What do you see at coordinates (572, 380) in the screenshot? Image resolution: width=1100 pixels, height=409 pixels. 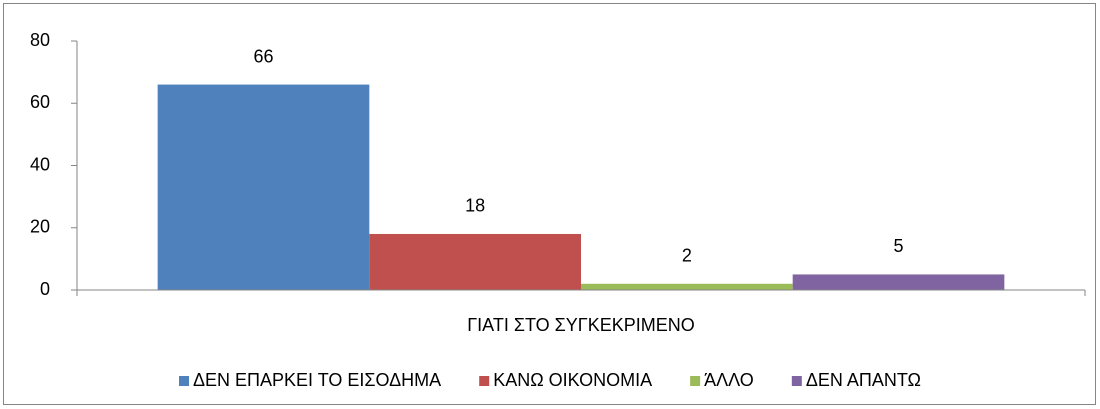 I see `legend-label: ΚΑΝΩ ΟΙΚΟΝΟΜΙΑ` at bounding box center [572, 380].